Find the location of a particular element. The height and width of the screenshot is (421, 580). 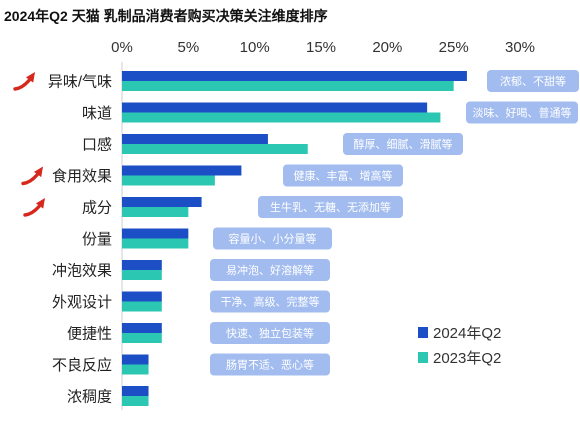

category-label: 成分 is located at coordinates (97, 208).